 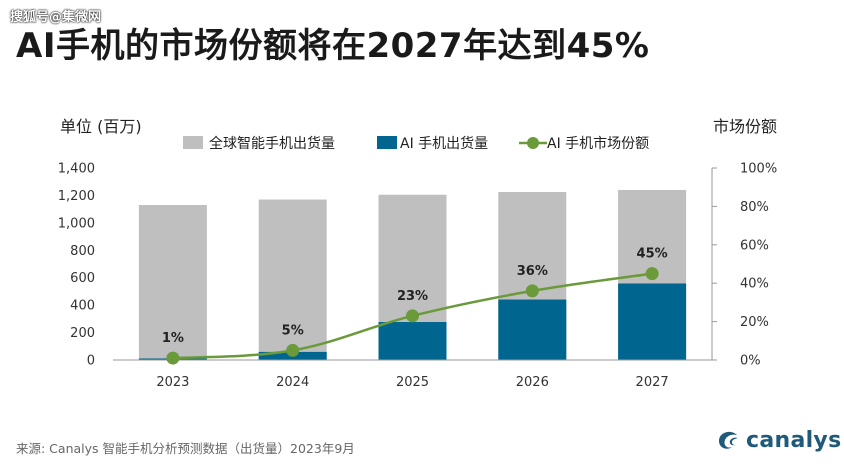 What do you see at coordinates (412, 374) in the screenshot?
I see `x-axis: 2023 2024 2025 2026 2027` at bounding box center [412, 374].